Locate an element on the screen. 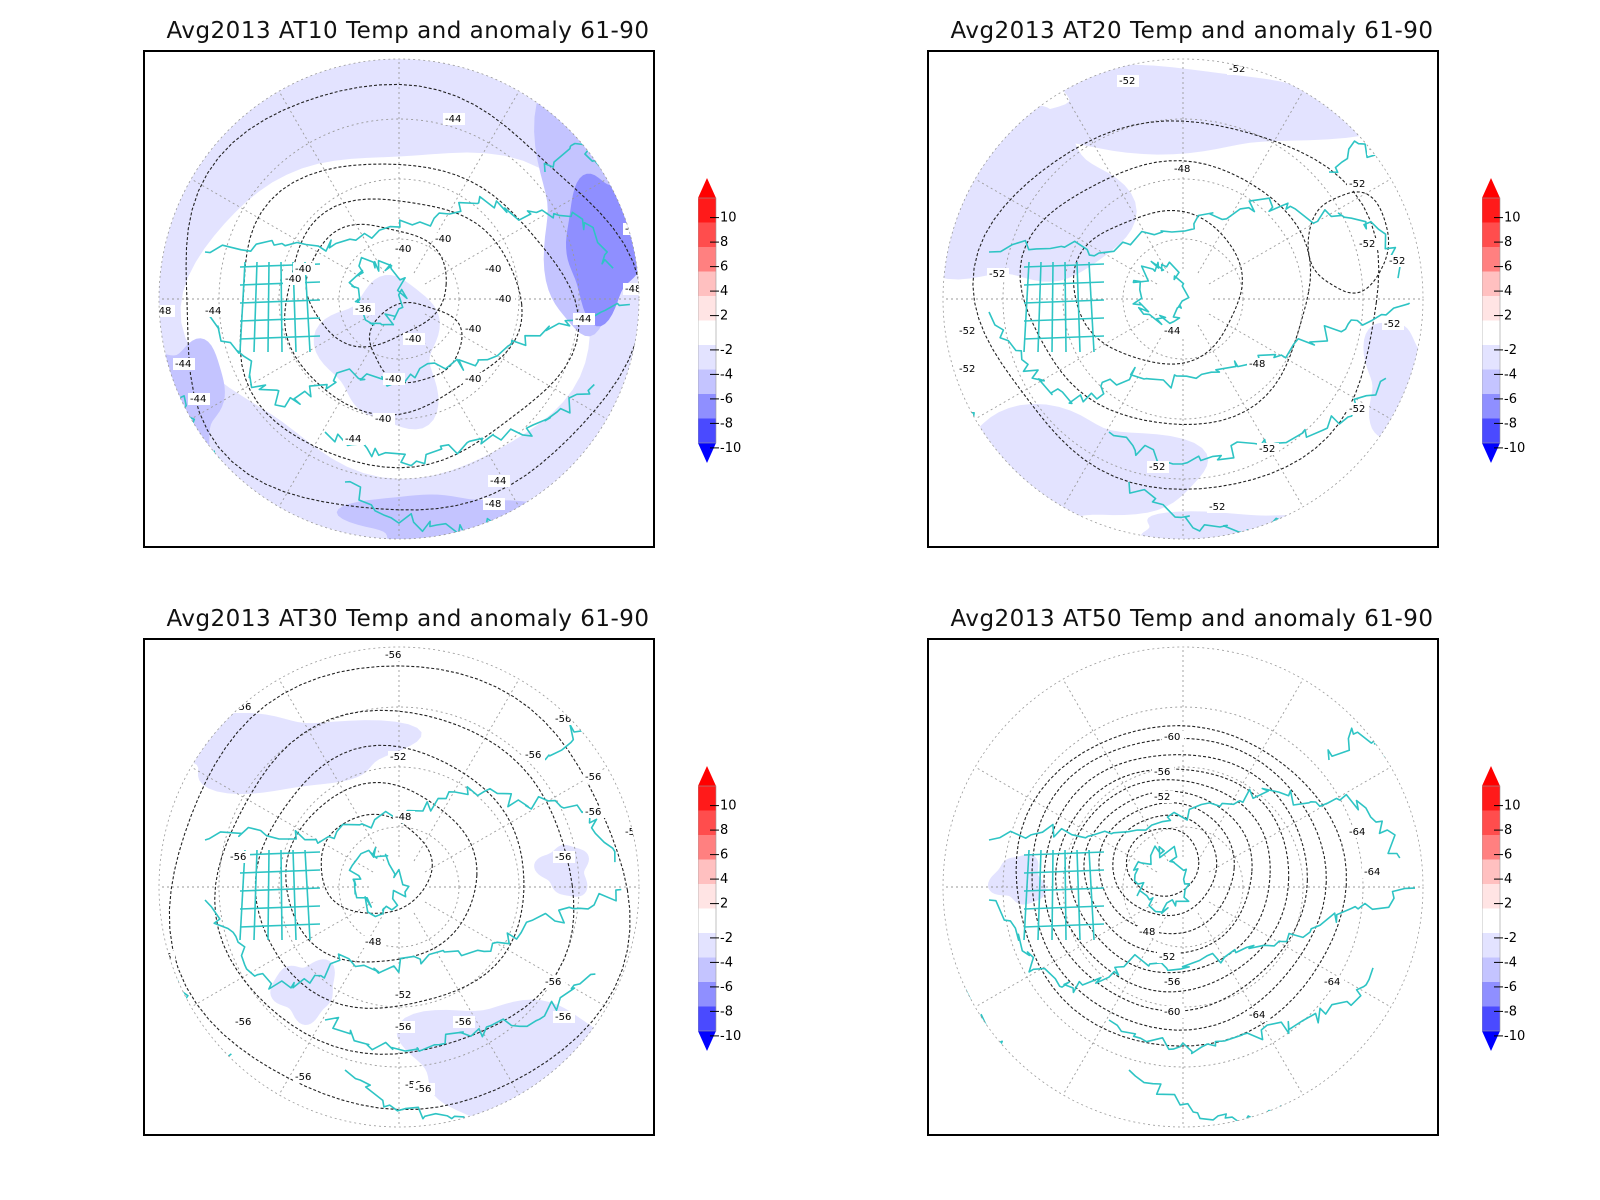 Image resolution: width=1600 pixels, height=1200 pixels. temperature-contours is located at coordinates (1181, 886).